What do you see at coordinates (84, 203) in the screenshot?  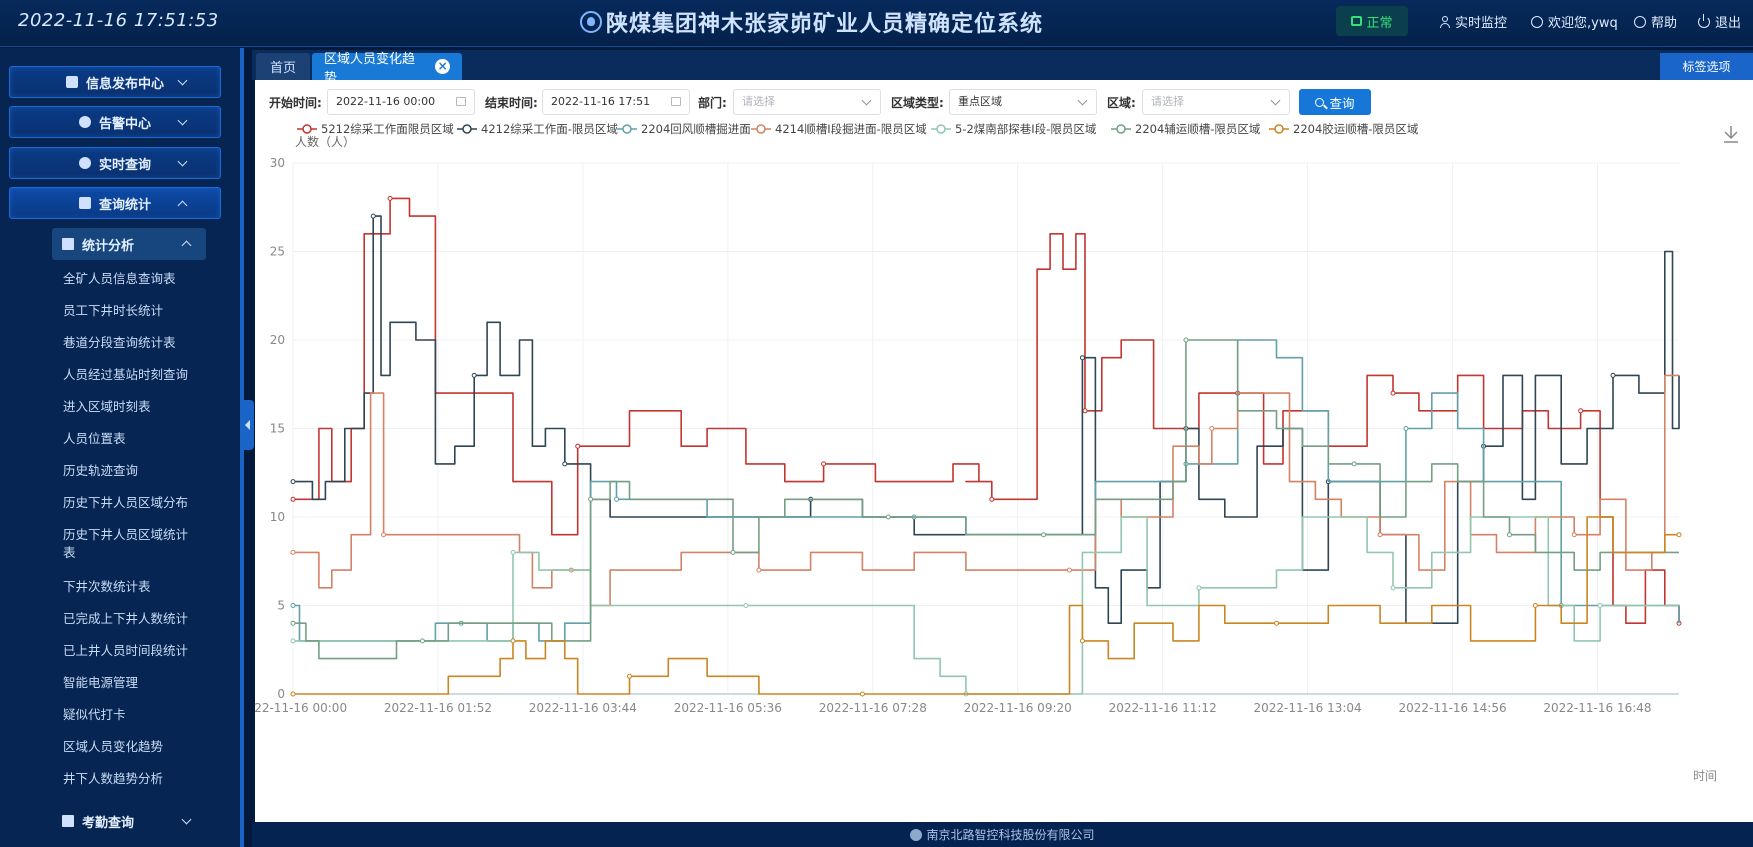 I see `stats-icon` at bounding box center [84, 203].